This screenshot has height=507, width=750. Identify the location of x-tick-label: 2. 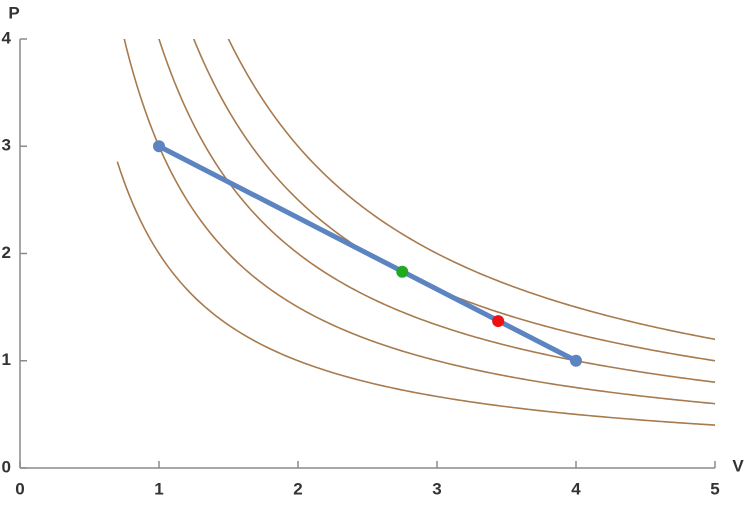
(297, 488).